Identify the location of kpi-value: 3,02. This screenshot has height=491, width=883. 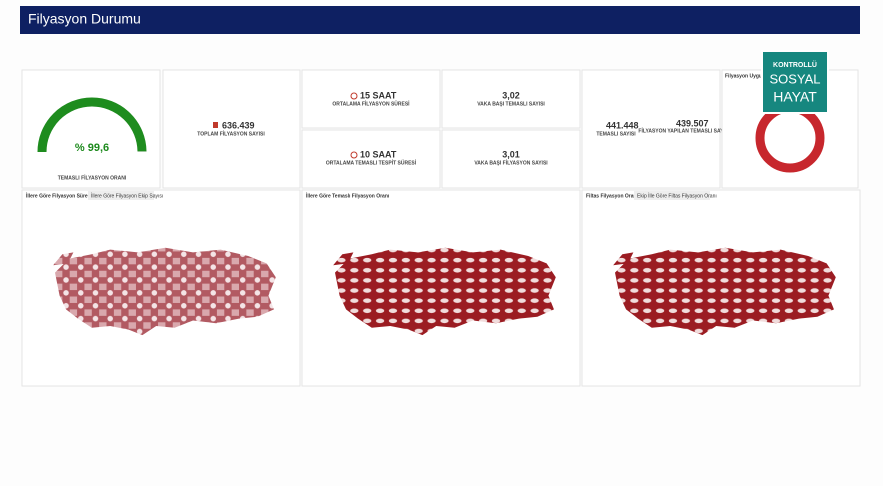
(511, 95).